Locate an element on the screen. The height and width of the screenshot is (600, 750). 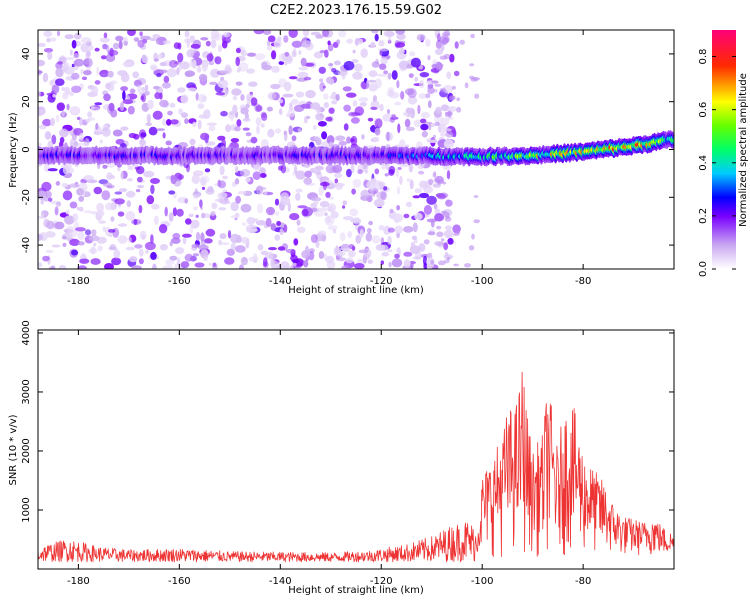
y-tick-label: -20 is located at coordinates (26, 197).